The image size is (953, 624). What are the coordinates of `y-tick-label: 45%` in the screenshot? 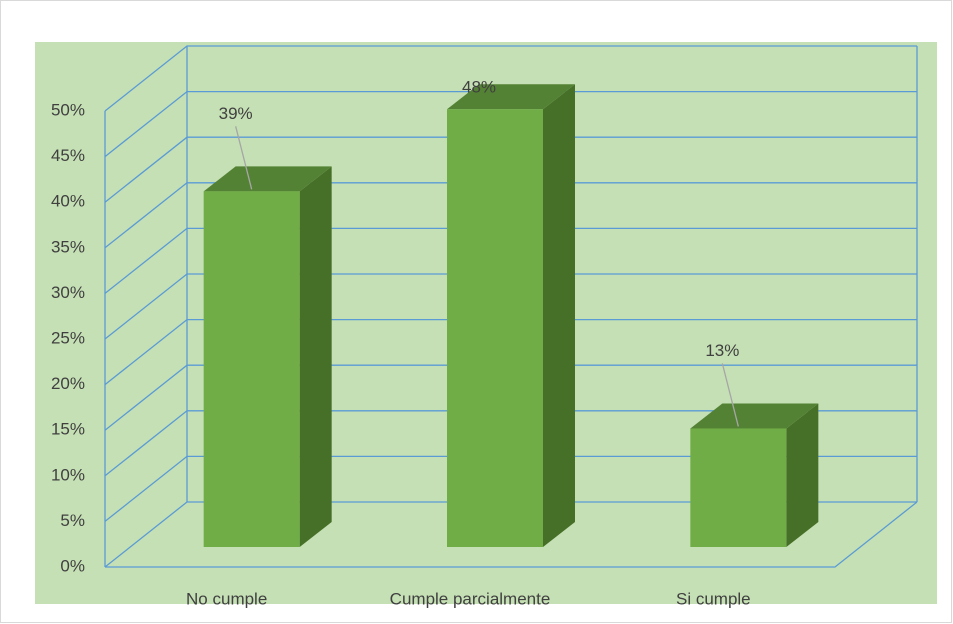 It's located at (68, 155).